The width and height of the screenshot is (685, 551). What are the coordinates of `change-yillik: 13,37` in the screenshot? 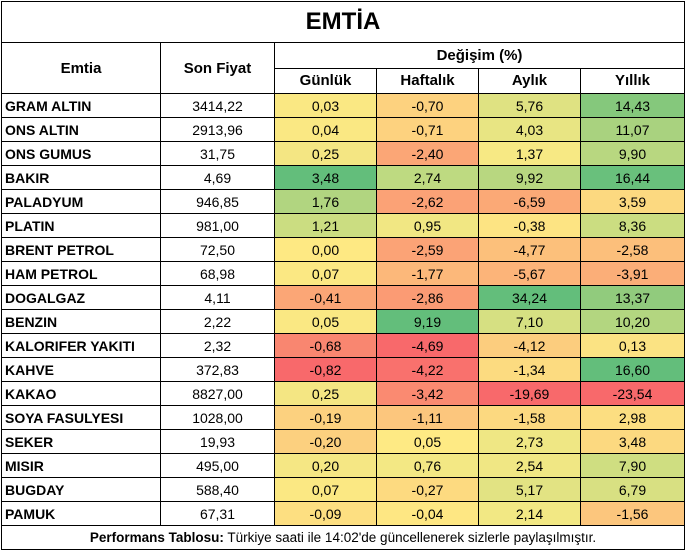 It's located at (632, 297).